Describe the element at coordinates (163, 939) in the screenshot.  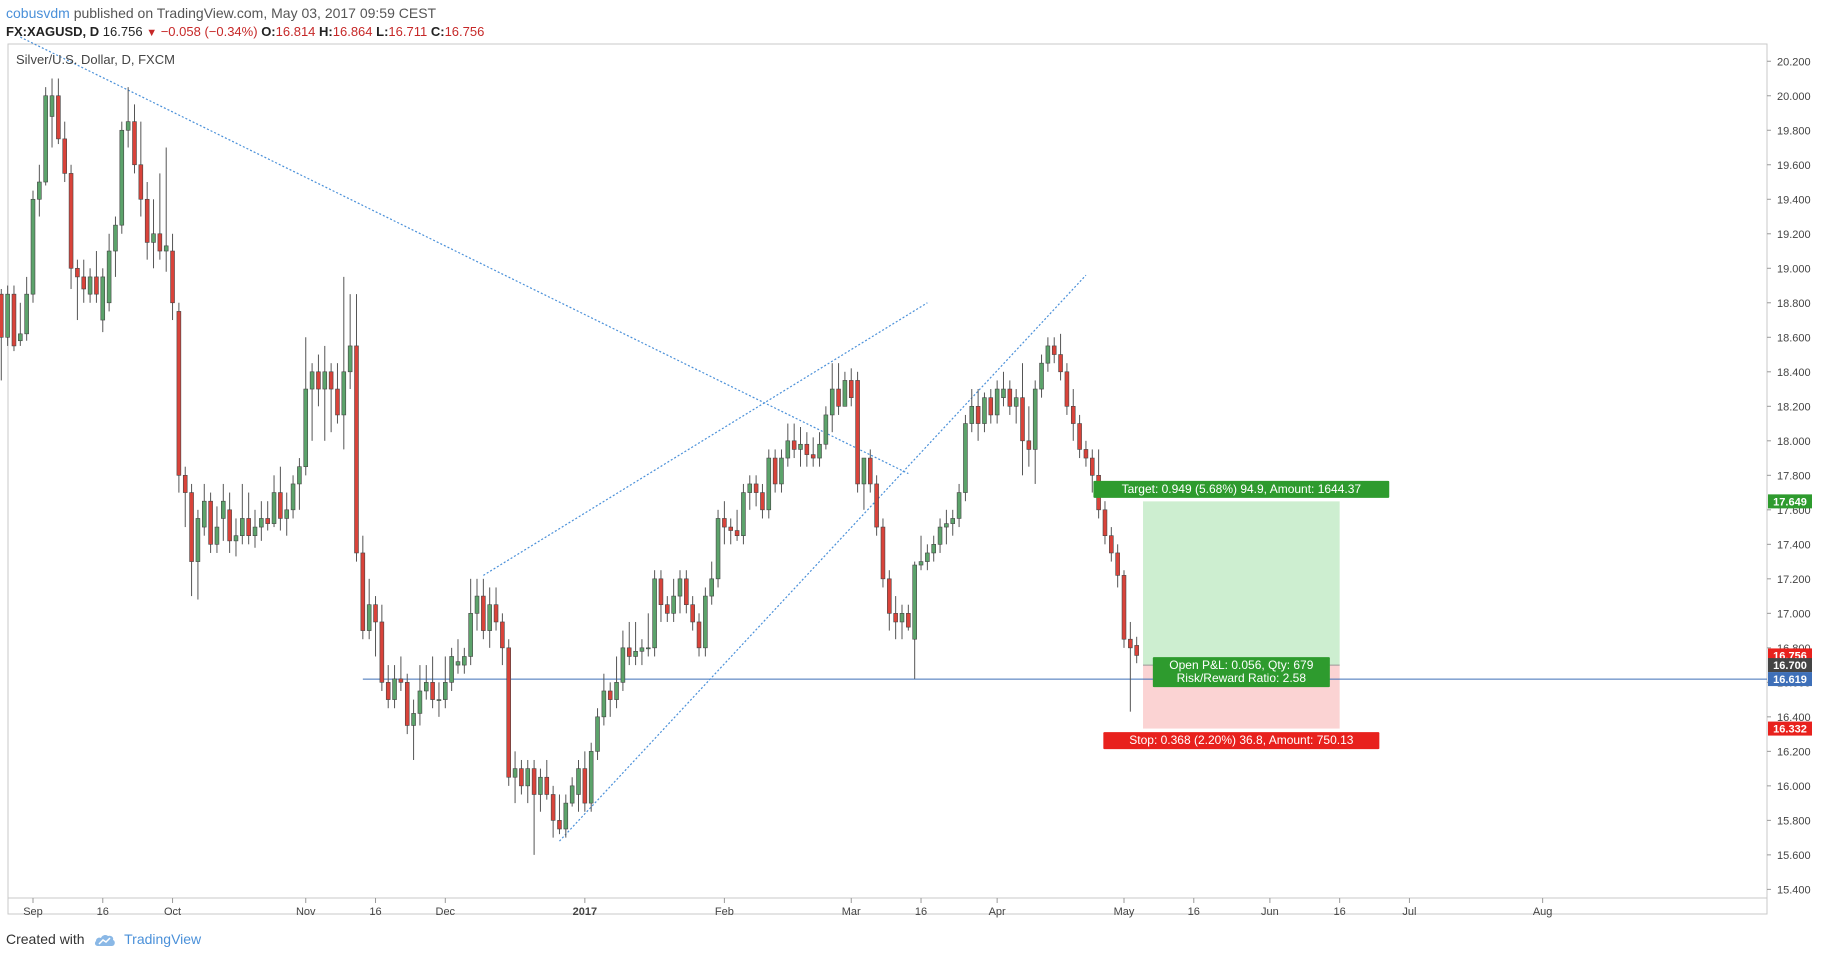
I see `tradingview-link: TradingView` at that location.